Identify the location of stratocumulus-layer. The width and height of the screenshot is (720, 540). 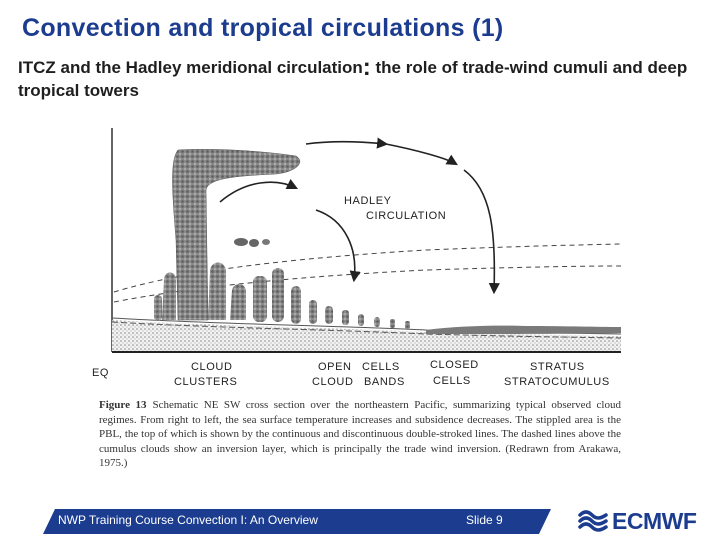
(523, 329).